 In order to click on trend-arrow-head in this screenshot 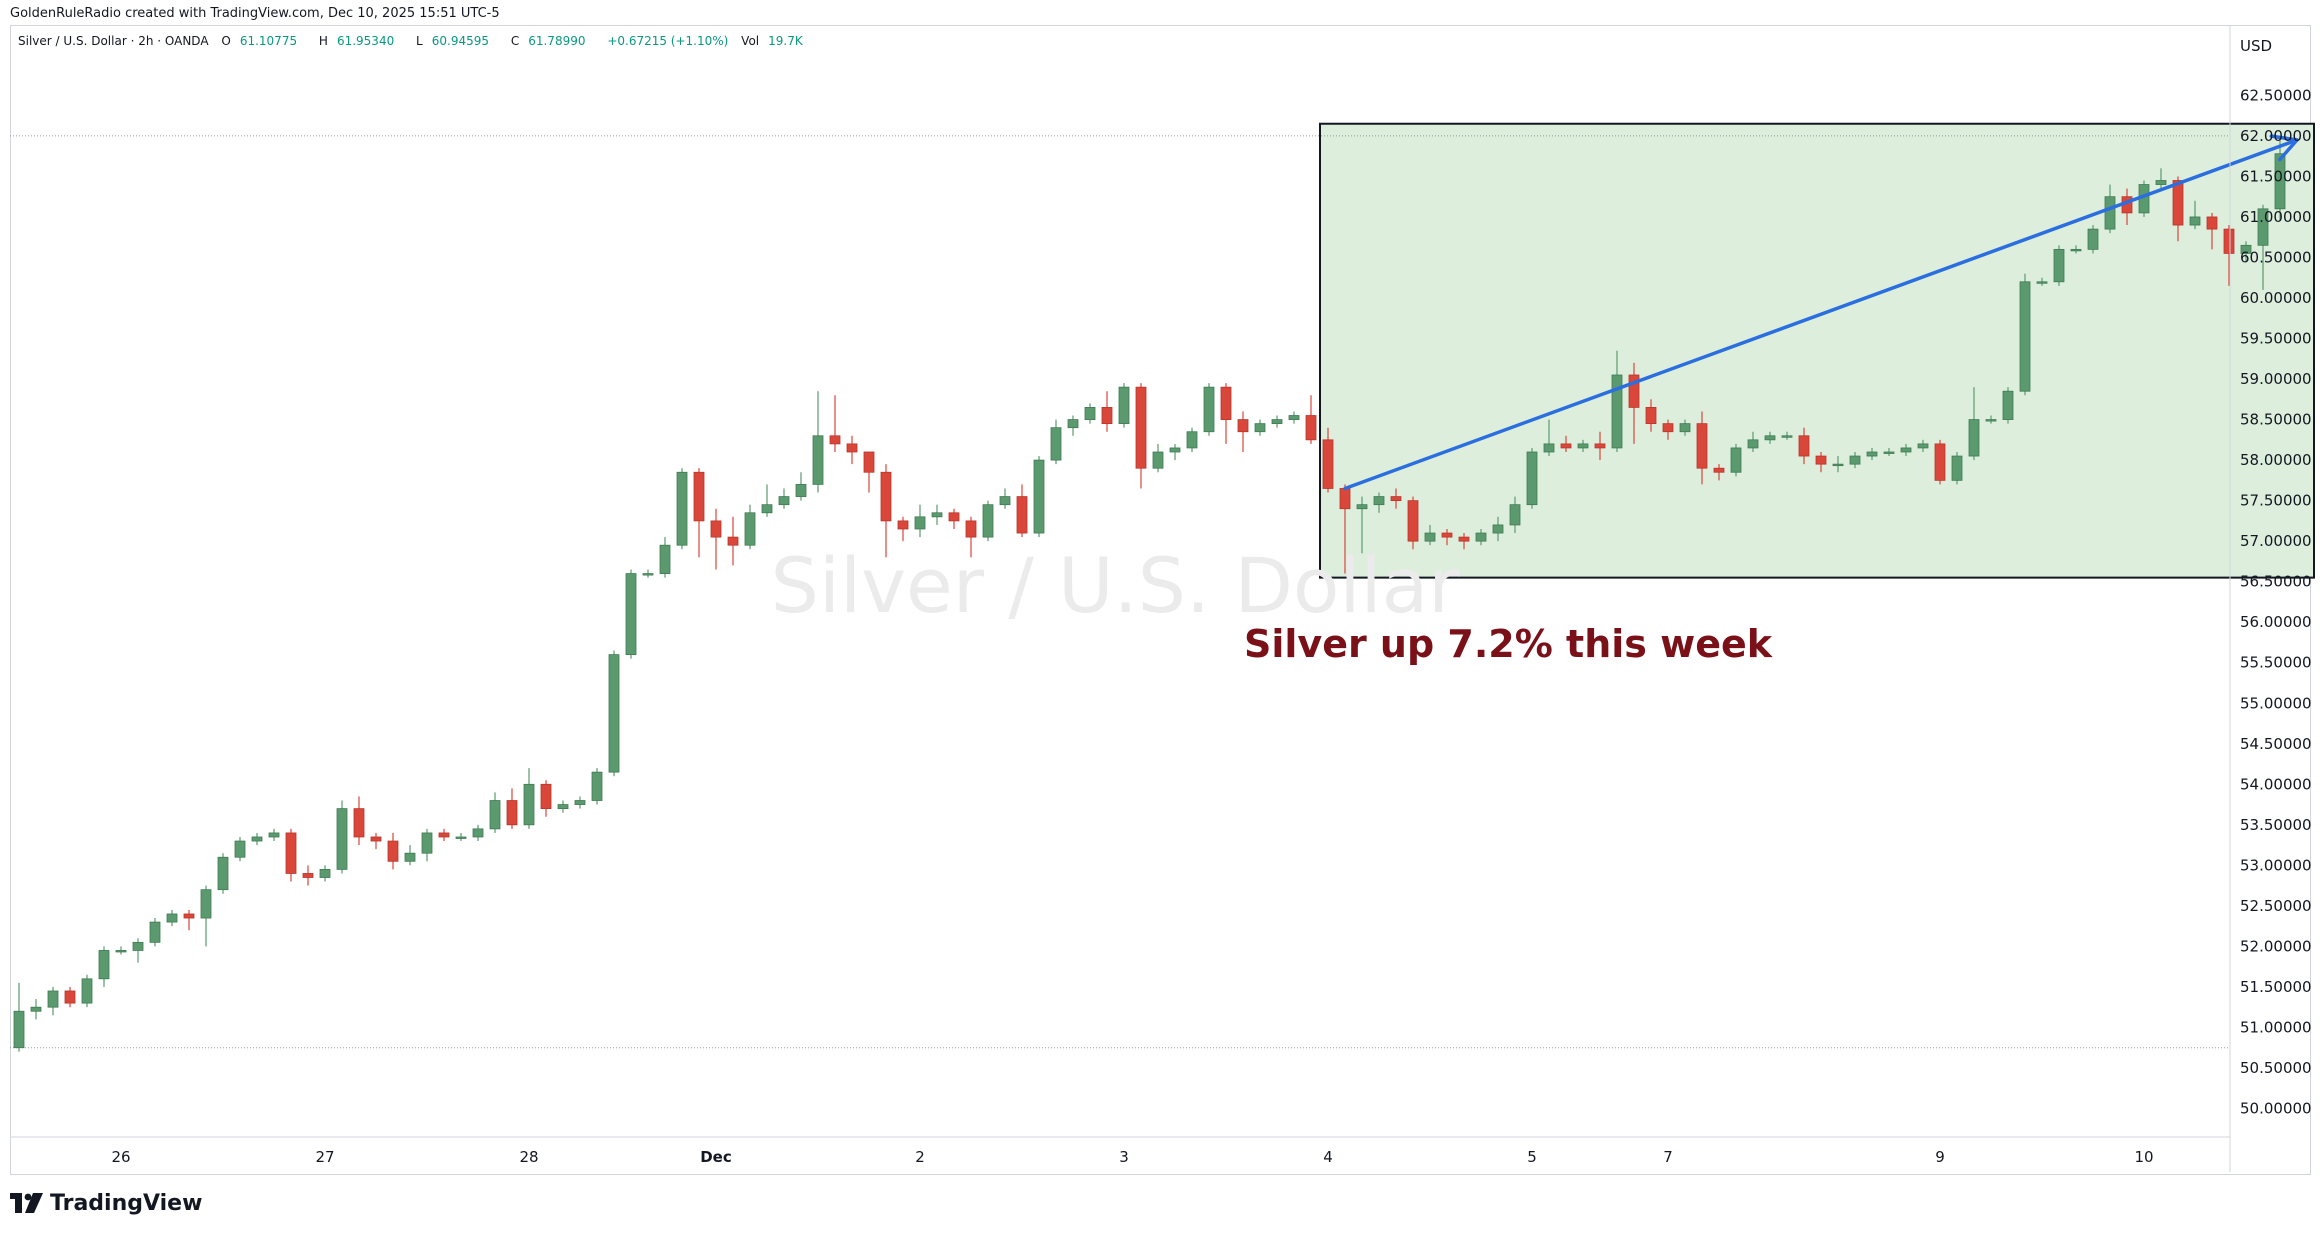, I will do `click(2284, 148)`.